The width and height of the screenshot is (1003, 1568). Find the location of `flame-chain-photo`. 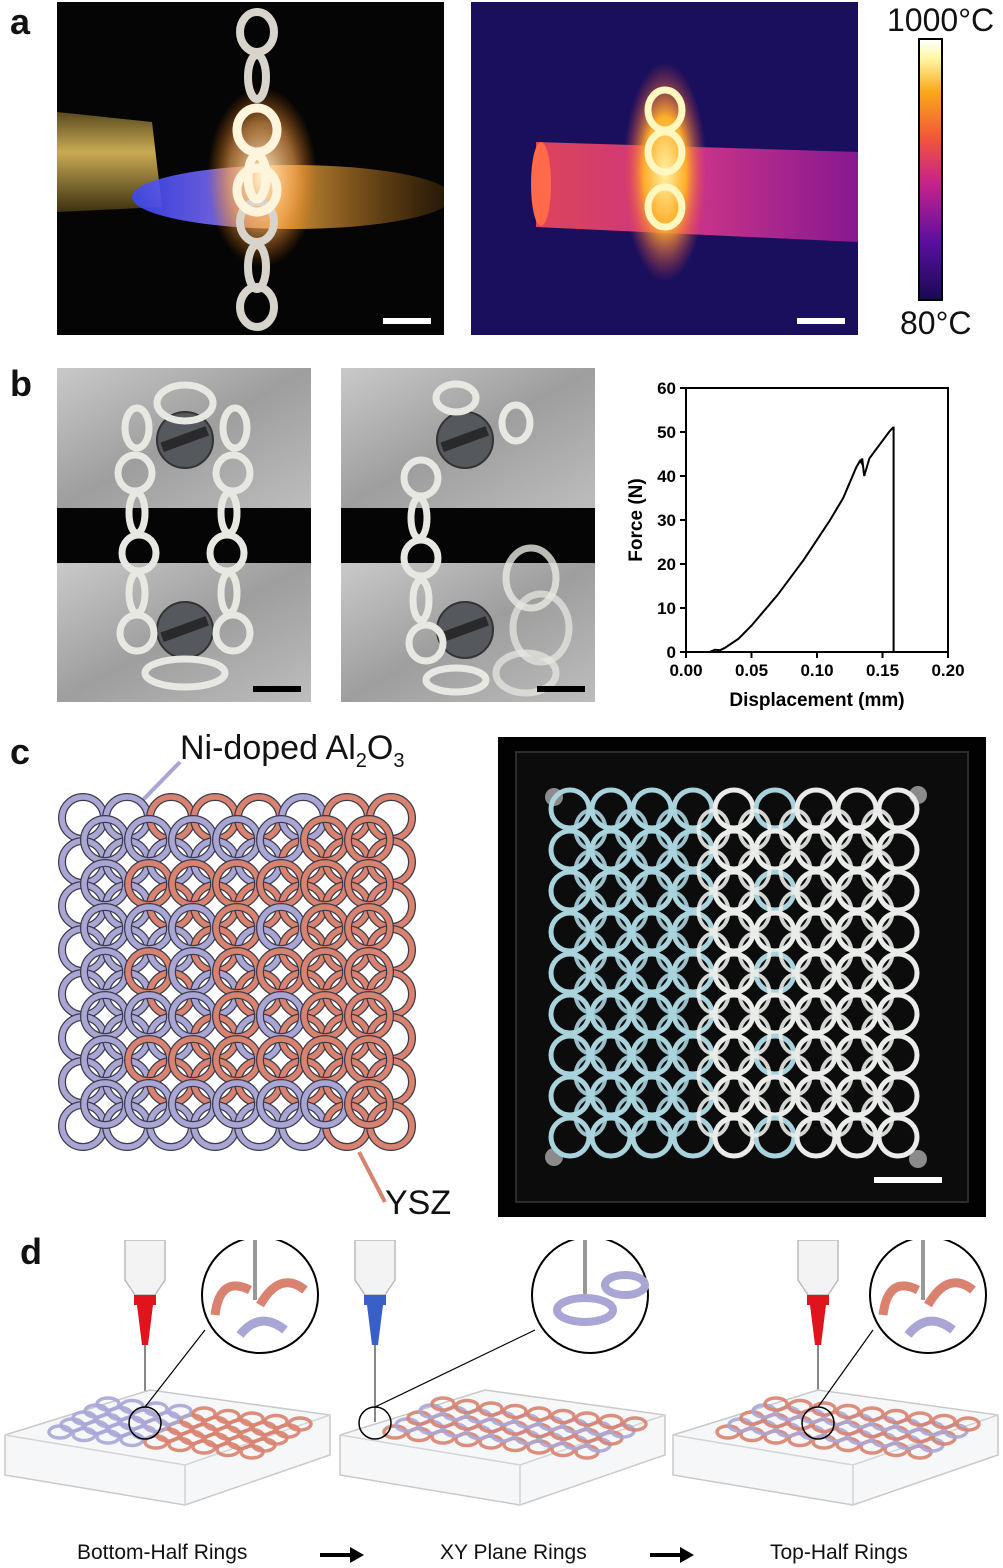

flame-chain-photo is located at coordinates (250, 168).